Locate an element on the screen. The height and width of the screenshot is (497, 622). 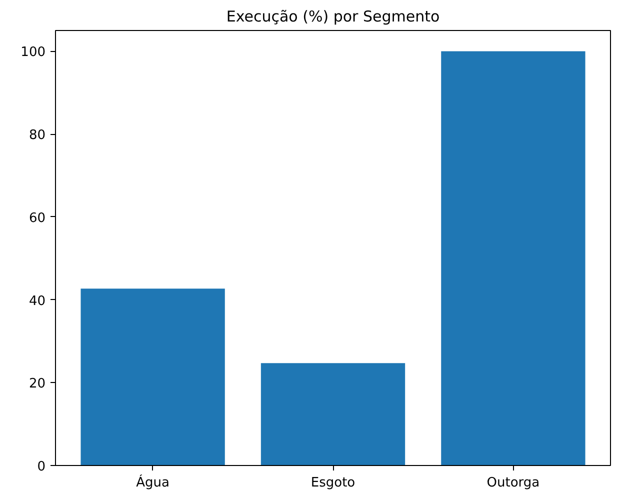
x-tick-label: Esgoto is located at coordinates (333, 483).